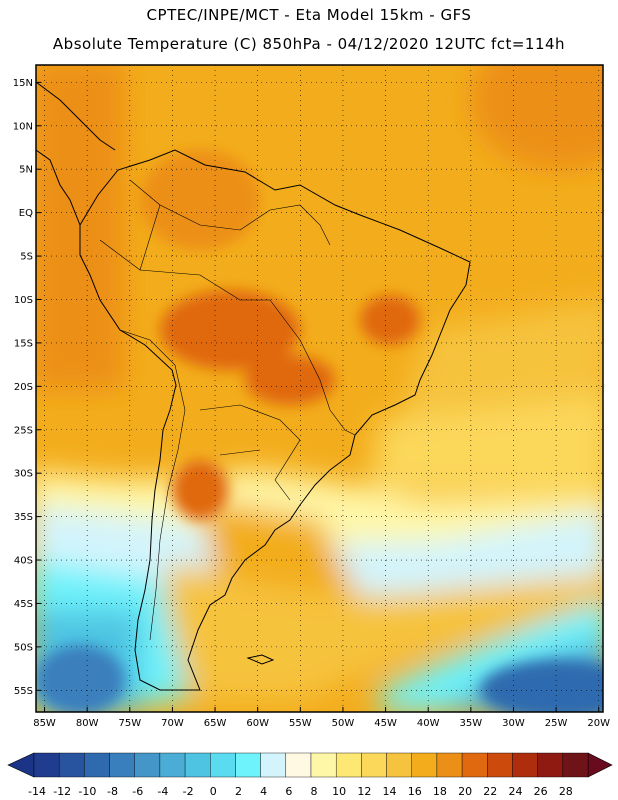 The height and width of the screenshot is (800, 618). What do you see at coordinates (23, 387) in the screenshot?
I see `lat-tick-label: 20S` at bounding box center [23, 387].